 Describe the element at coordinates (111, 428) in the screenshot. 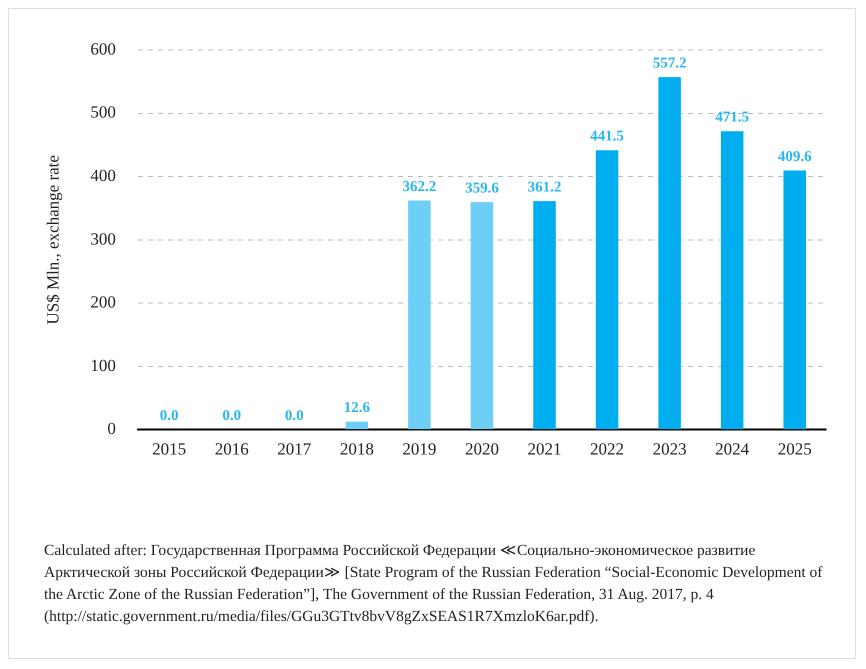

I see `y-tick-label: 0` at that location.